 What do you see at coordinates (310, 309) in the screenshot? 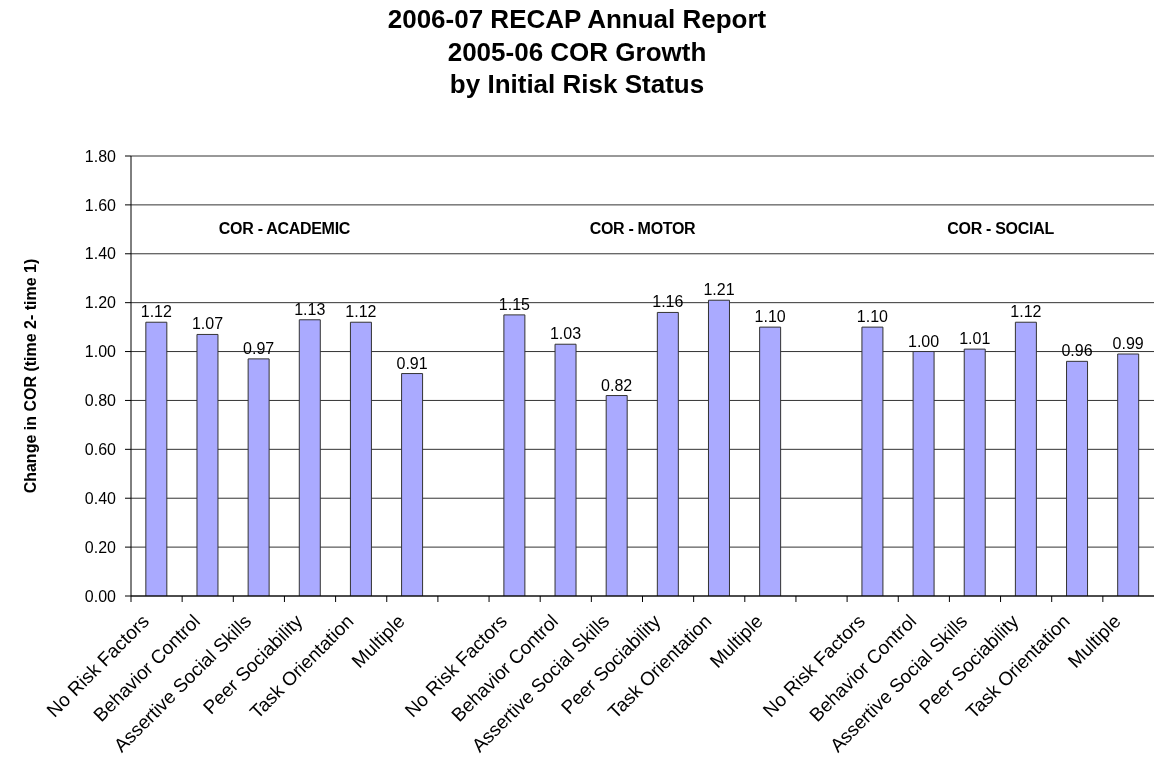
I see `data-label: 1.13` at bounding box center [310, 309].